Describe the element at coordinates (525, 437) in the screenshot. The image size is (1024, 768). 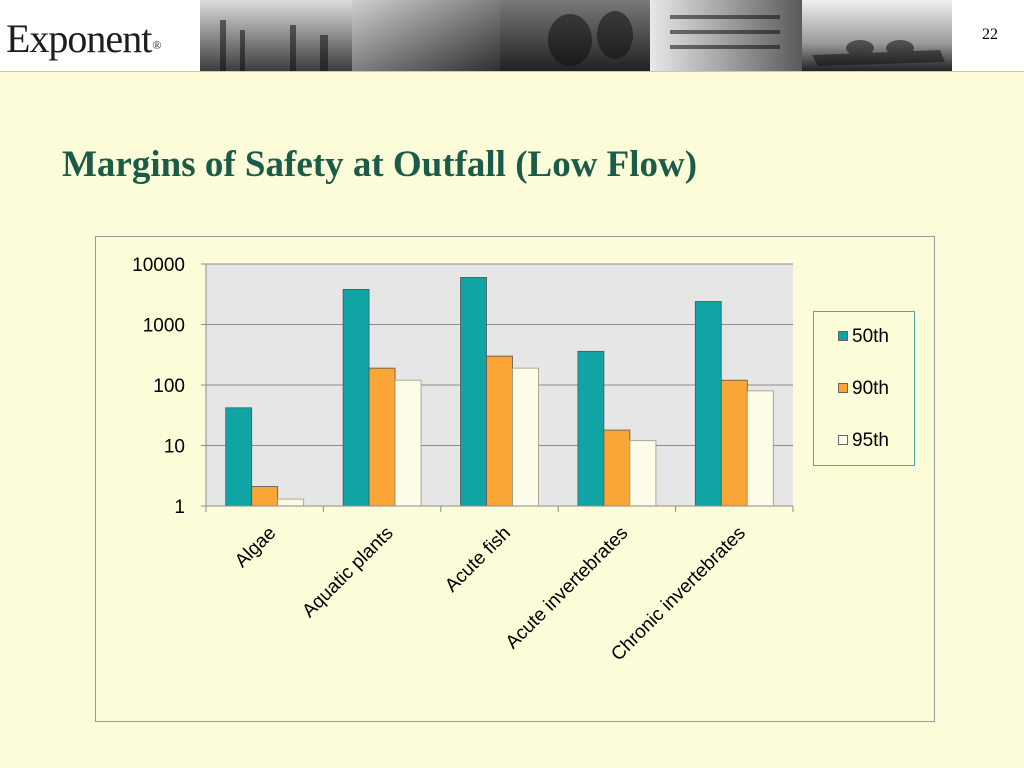
I see `bar-95th-acute-fish` at that location.